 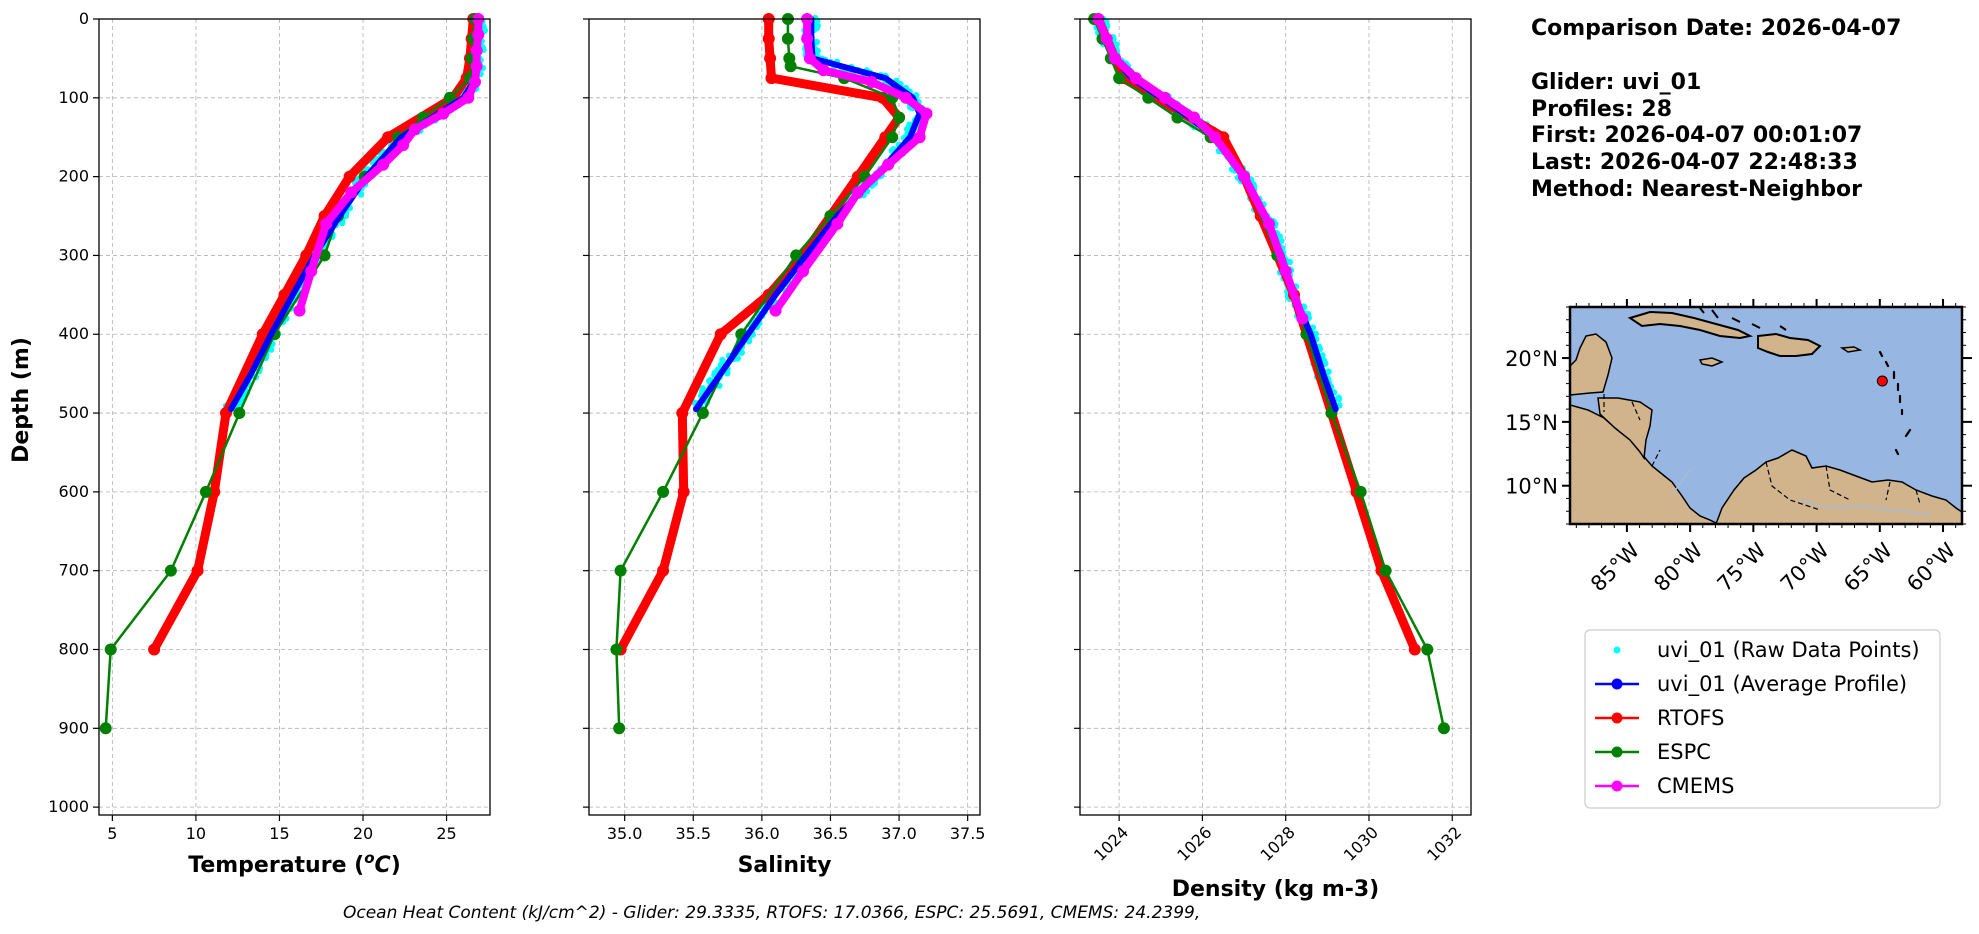 I want to click on y-tick-label: 100, so click(x=73, y=97).